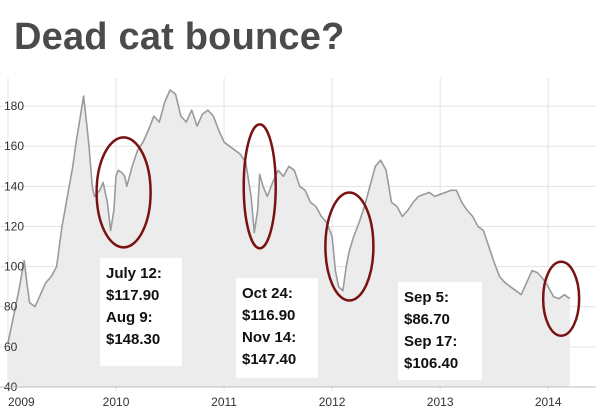 The height and width of the screenshot is (417, 600). Describe the element at coordinates (116, 402) in the screenshot. I see `x-tick-label: 2010` at that location.